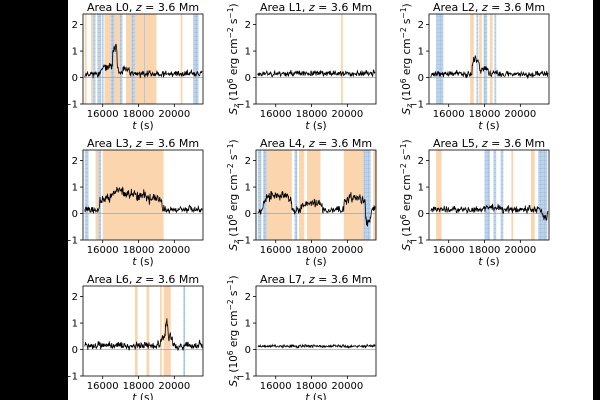  Describe the element at coordinates (143, 7) in the screenshot. I see `panel-title: Area L0, z = 3.6 Mm` at that location.